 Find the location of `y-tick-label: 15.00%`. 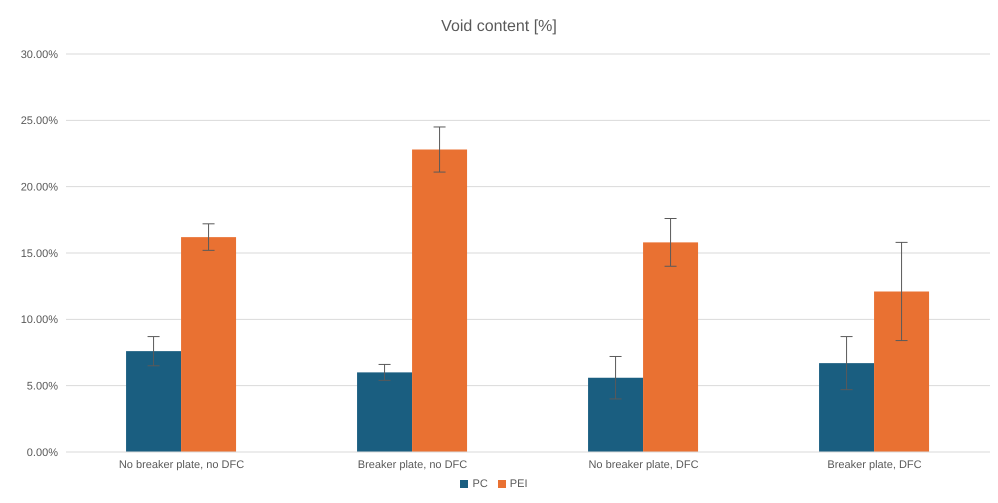

y-tick-label: 15.00% is located at coordinates (39, 254).